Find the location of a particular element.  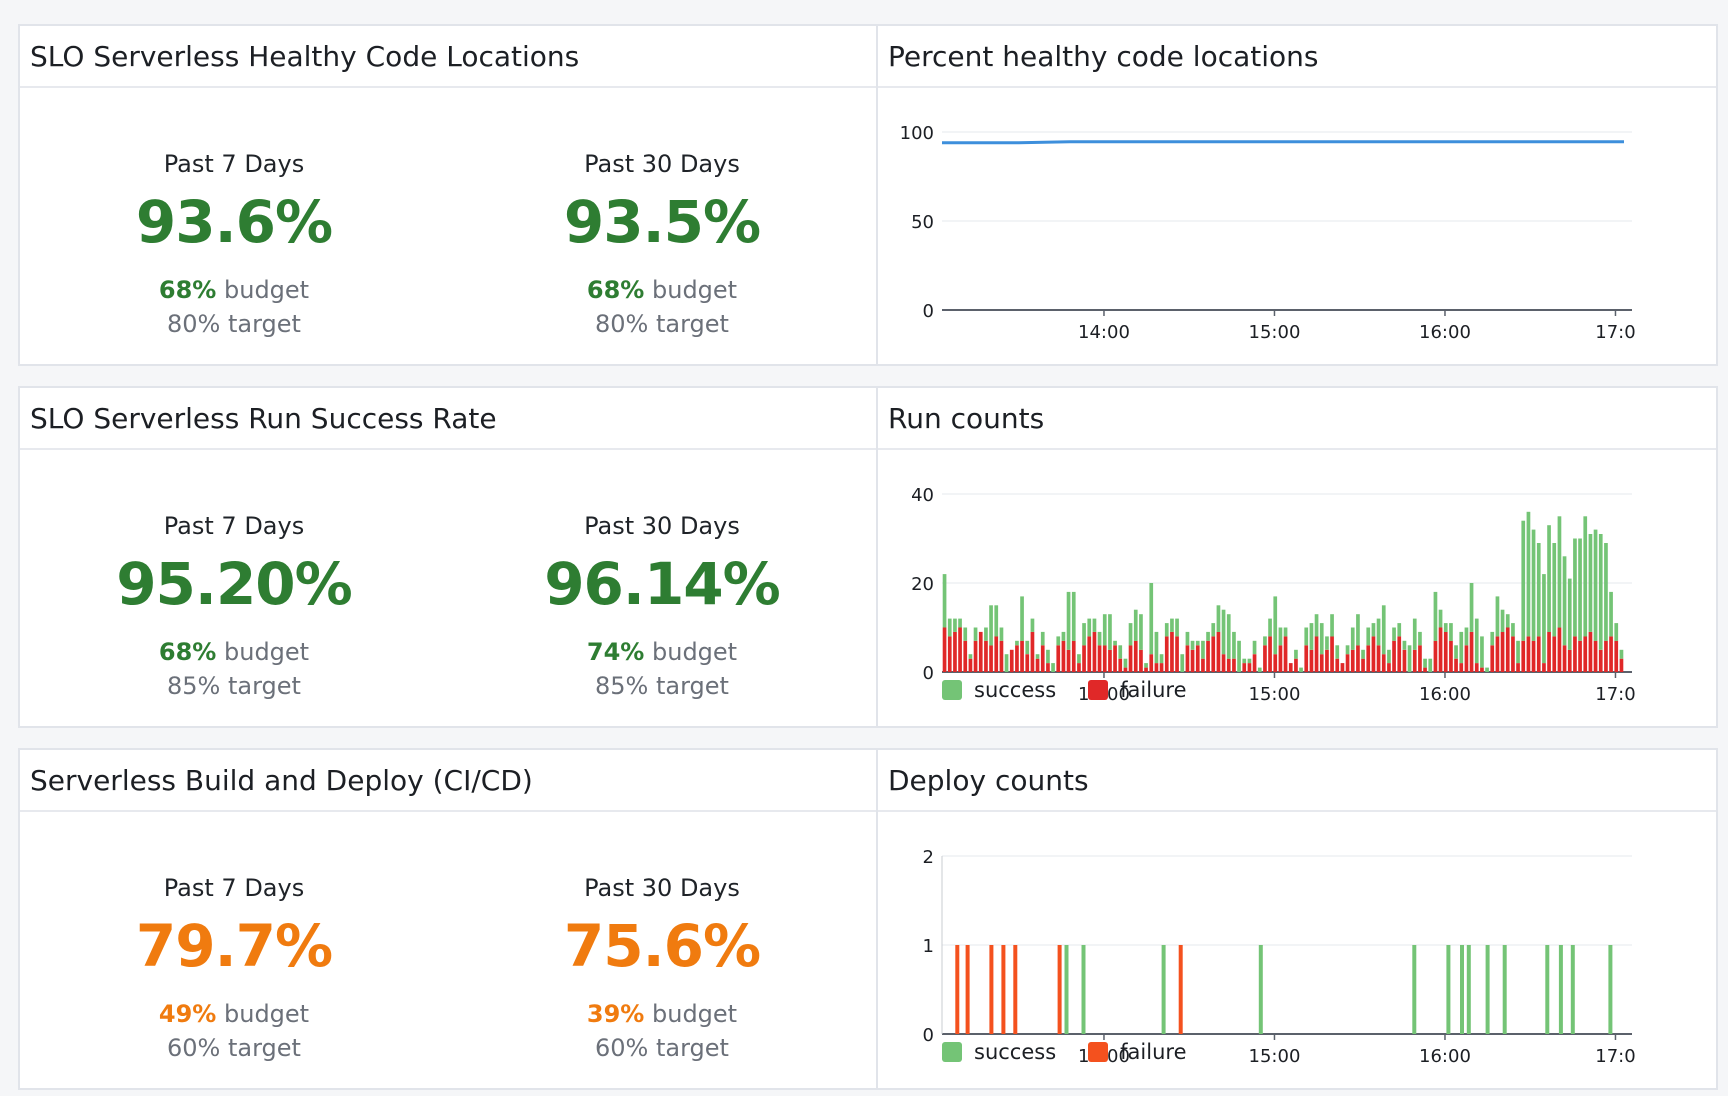

slo-period-7d: Past 7 Days 95.20% 68% budget 85% target is located at coordinates (234, 588).